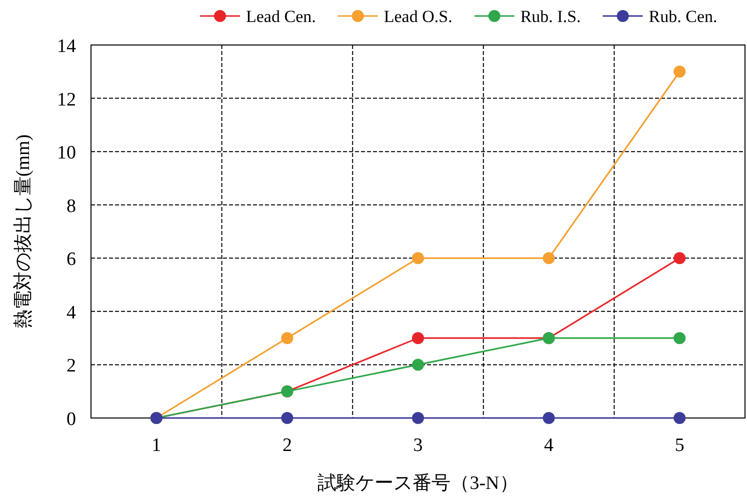 This screenshot has width=747, height=499. What do you see at coordinates (287, 445) in the screenshot?
I see `x-tick-label: 2` at bounding box center [287, 445].